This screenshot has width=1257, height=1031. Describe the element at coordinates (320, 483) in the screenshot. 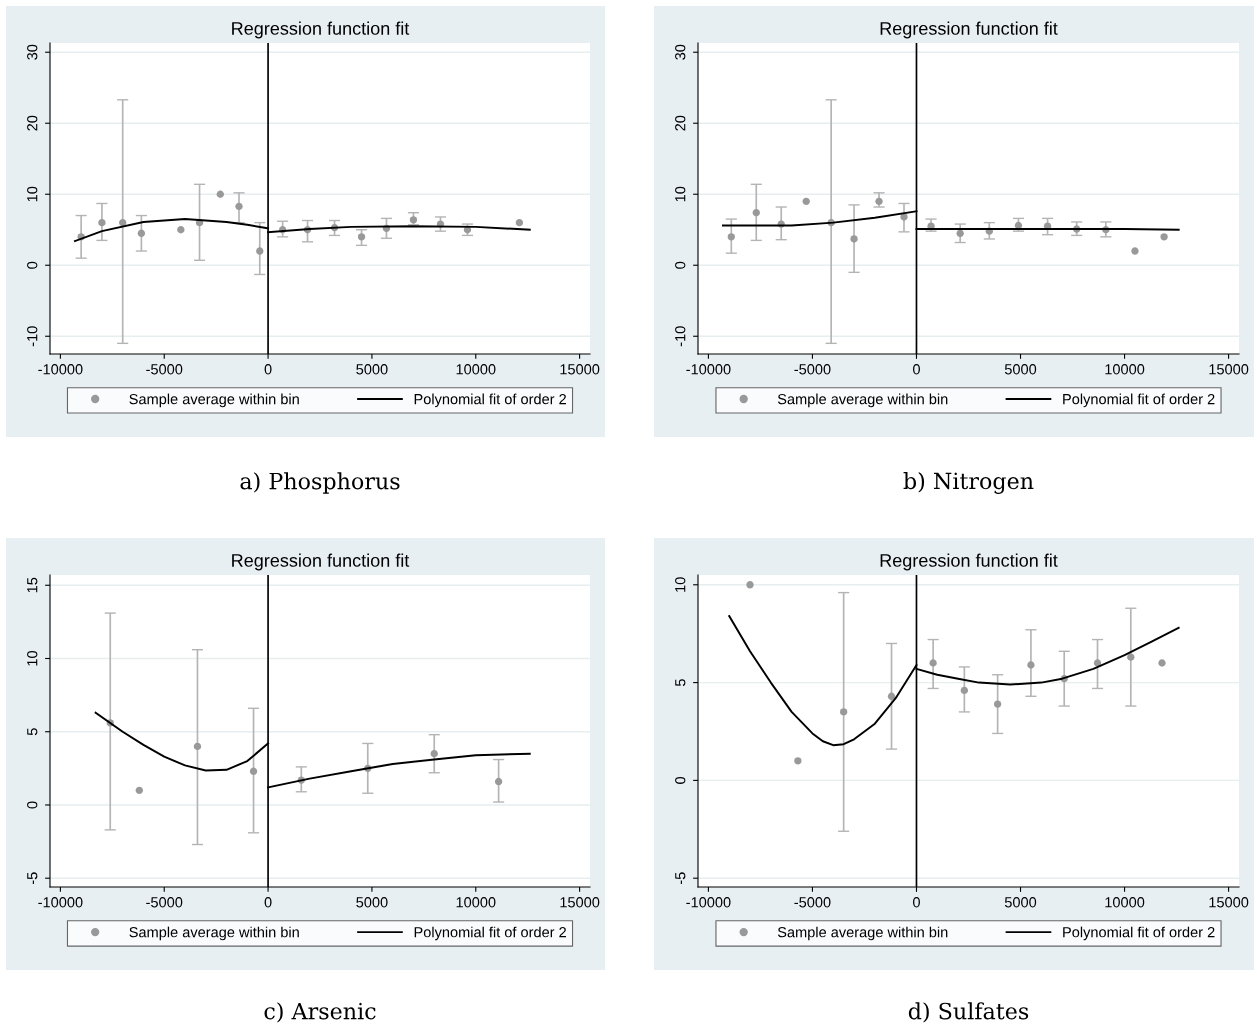

I see `text: a) Phosphorus` at that location.